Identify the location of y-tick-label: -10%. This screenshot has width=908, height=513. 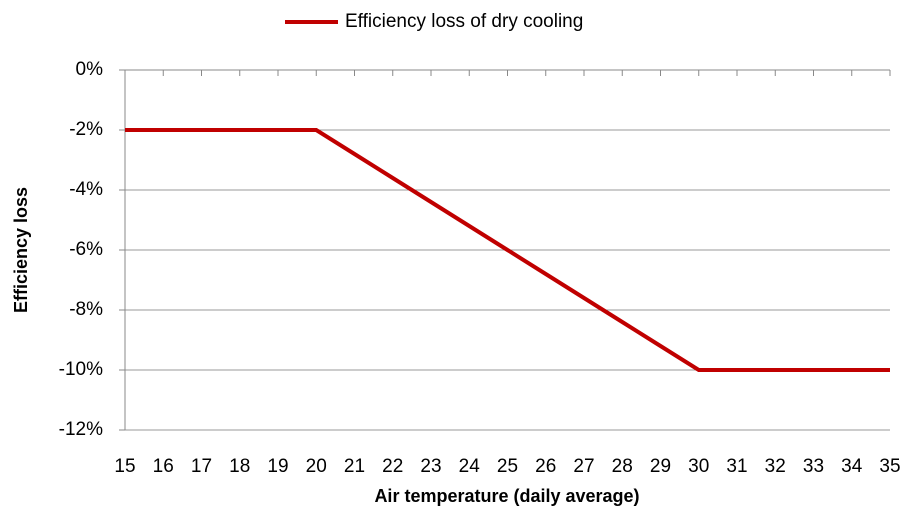
(81, 369).